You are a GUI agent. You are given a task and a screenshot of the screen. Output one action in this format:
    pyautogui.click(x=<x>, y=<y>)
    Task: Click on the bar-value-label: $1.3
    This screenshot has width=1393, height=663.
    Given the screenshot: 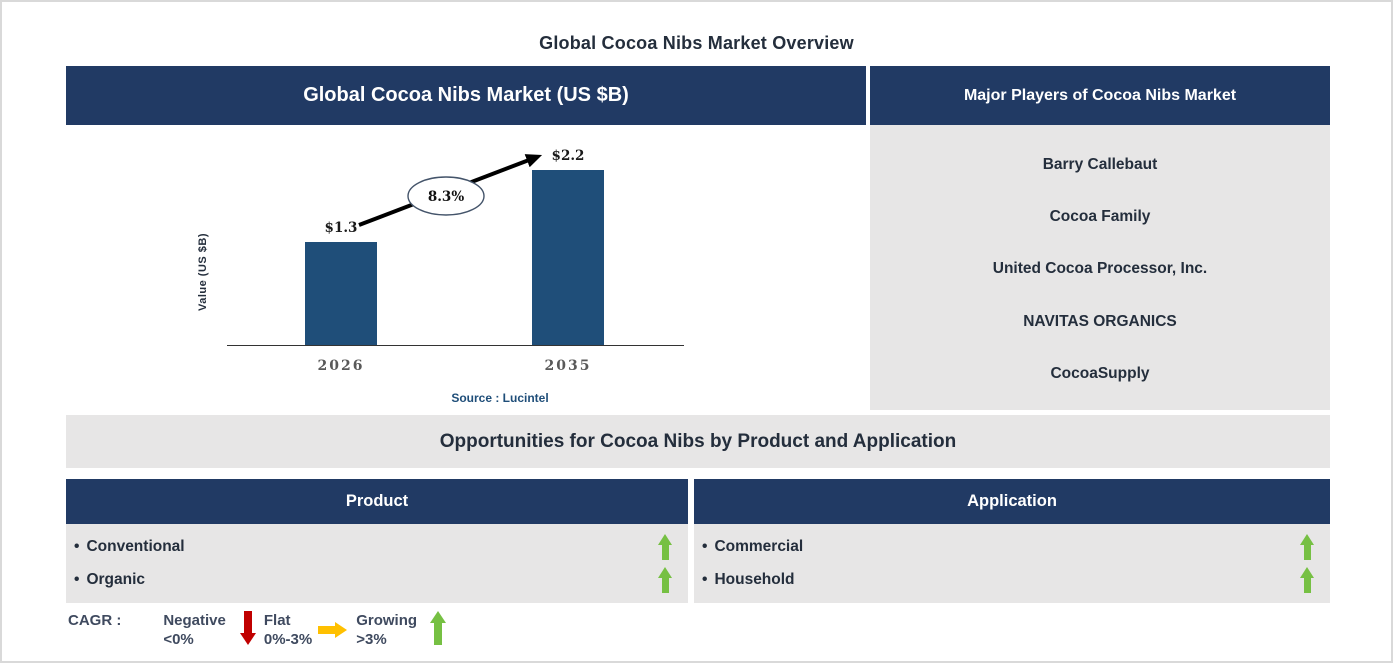 What is the action you would take?
    pyautogui.click(x=341, y=228)
    